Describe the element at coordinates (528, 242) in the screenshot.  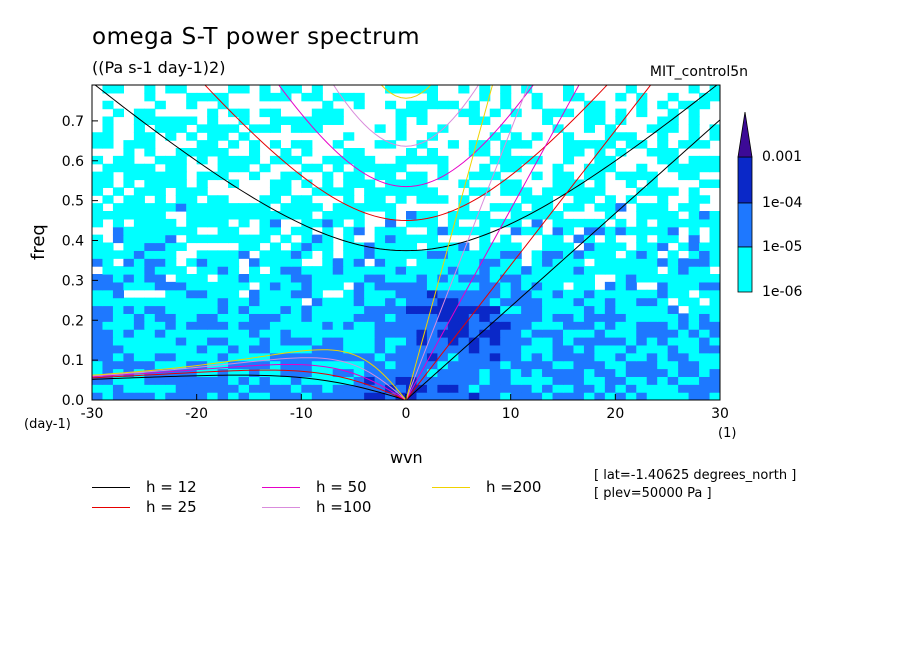
I see `kelvin-curve-h25` at that location.